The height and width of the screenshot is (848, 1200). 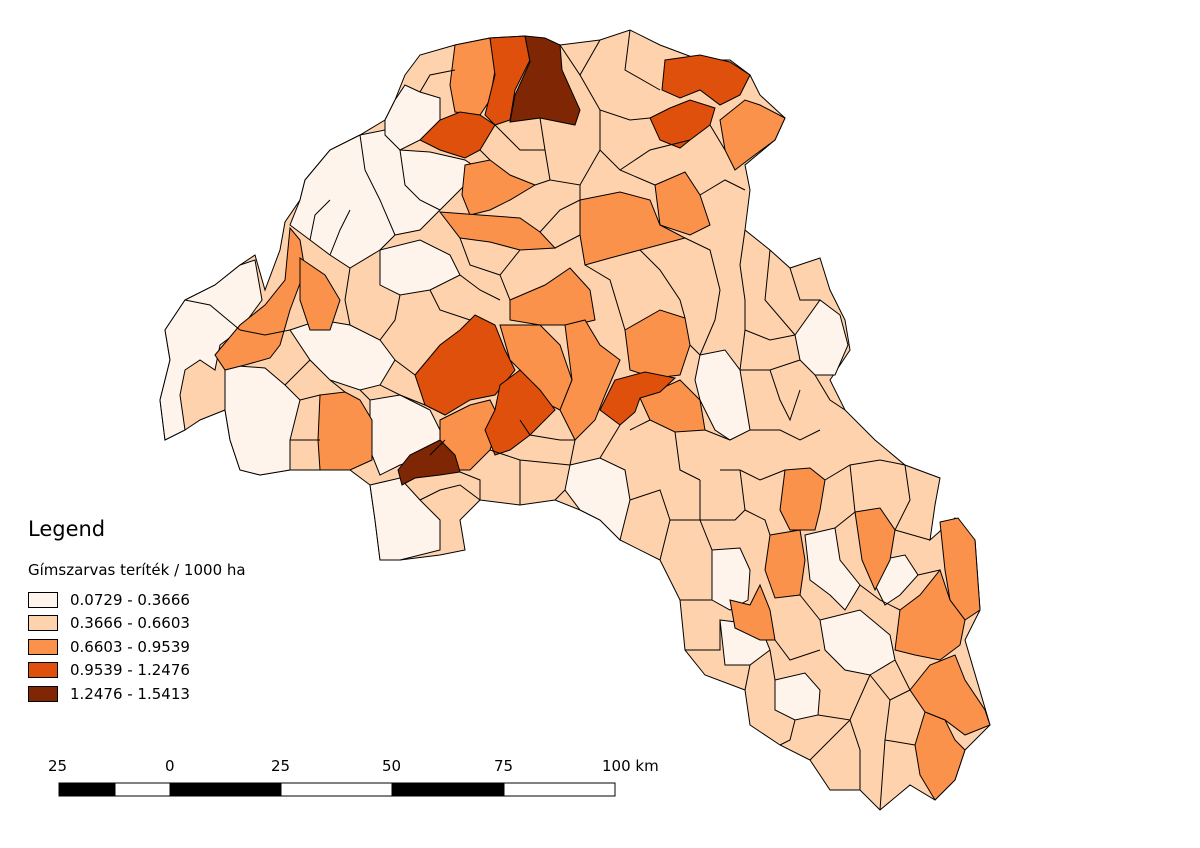 What do you see at coordinates (630, 766) in the screenshot?
I see `scale-label: 100 km` at bounding box center [630, 766].